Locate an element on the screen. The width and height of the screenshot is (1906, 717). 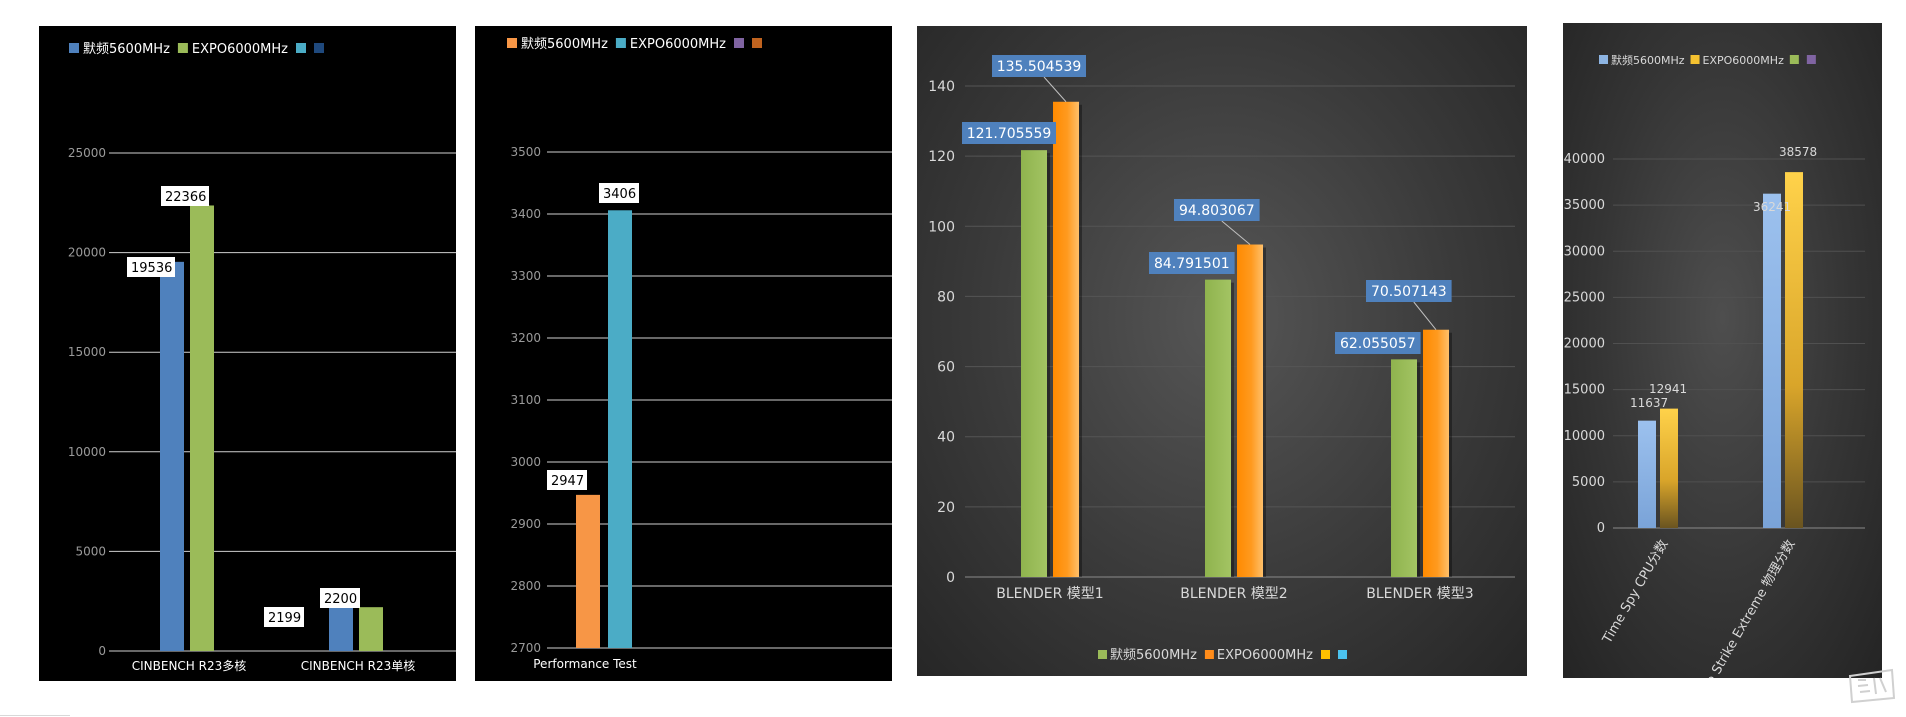
data-label: 2947 is located at coordinates (567, 480).